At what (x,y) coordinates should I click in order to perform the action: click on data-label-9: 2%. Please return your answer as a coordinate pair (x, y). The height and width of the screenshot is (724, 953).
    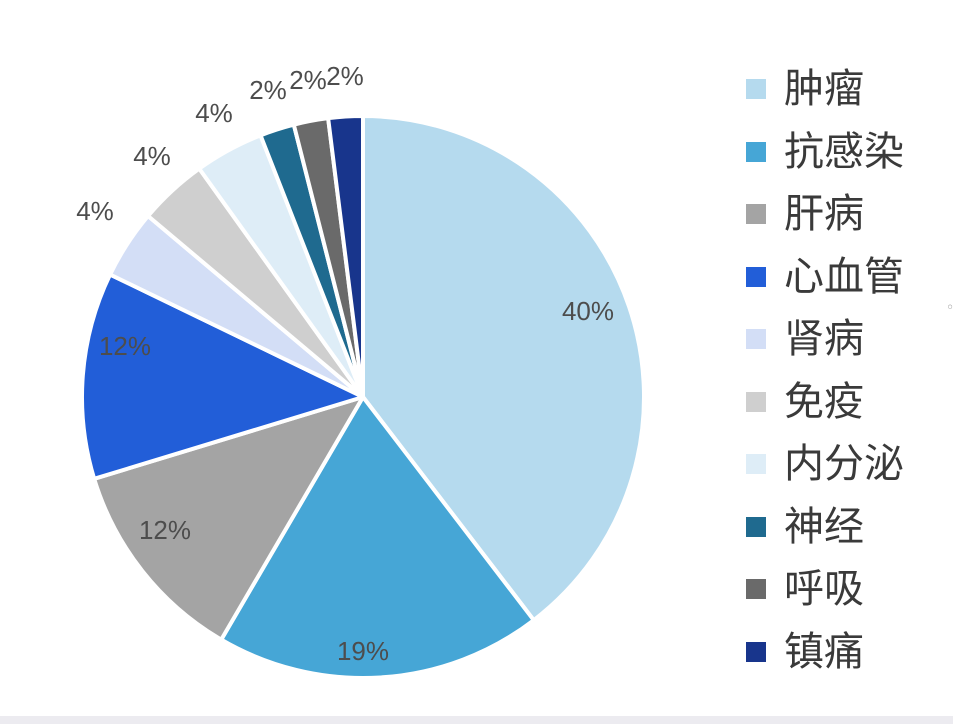
    Looking at the image, I should click on (308, 80).